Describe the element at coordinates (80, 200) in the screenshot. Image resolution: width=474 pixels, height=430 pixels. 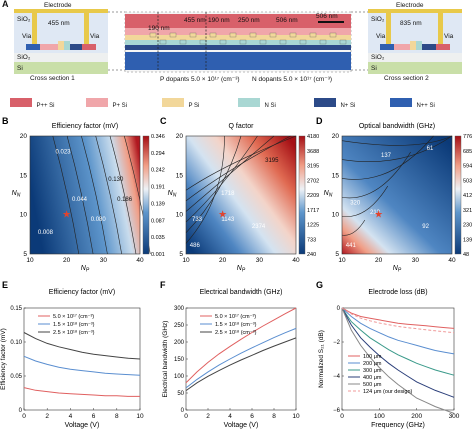
I see `contour-label: 0.044` at that location.